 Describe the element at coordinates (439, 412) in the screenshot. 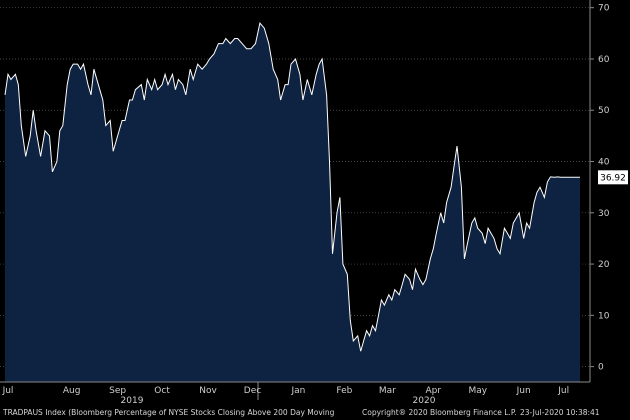

I see `footer-copyright: Copyright® 2020 Bloomberg Finance L.P.` at that location.